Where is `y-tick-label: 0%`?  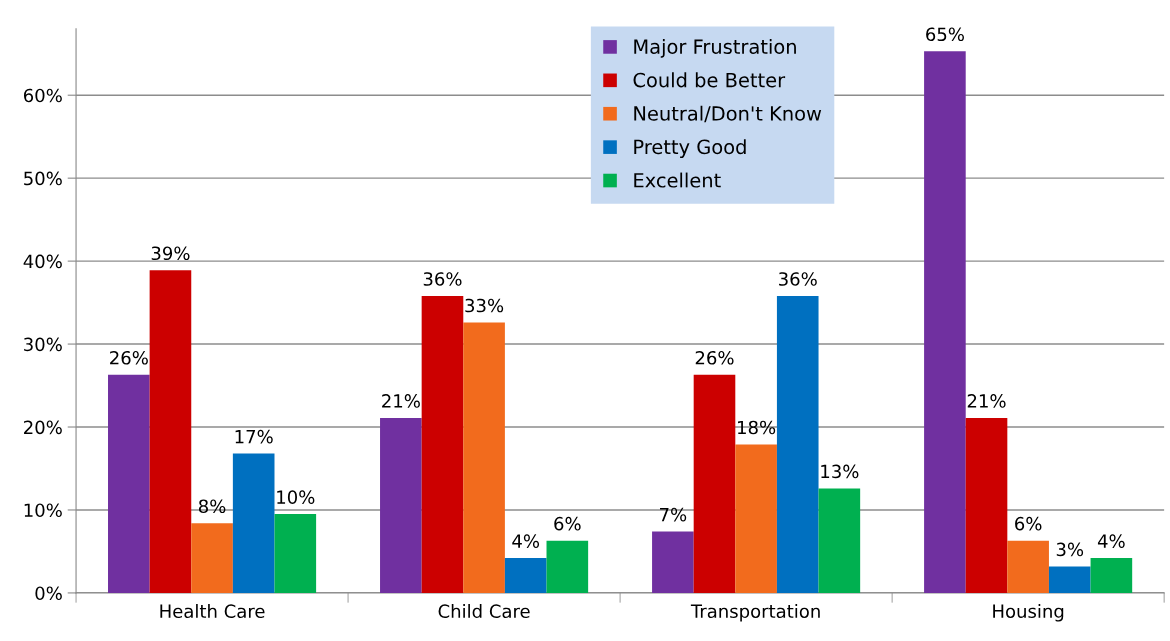 y-tick-label: 0% is located at coordinates (48, 593).